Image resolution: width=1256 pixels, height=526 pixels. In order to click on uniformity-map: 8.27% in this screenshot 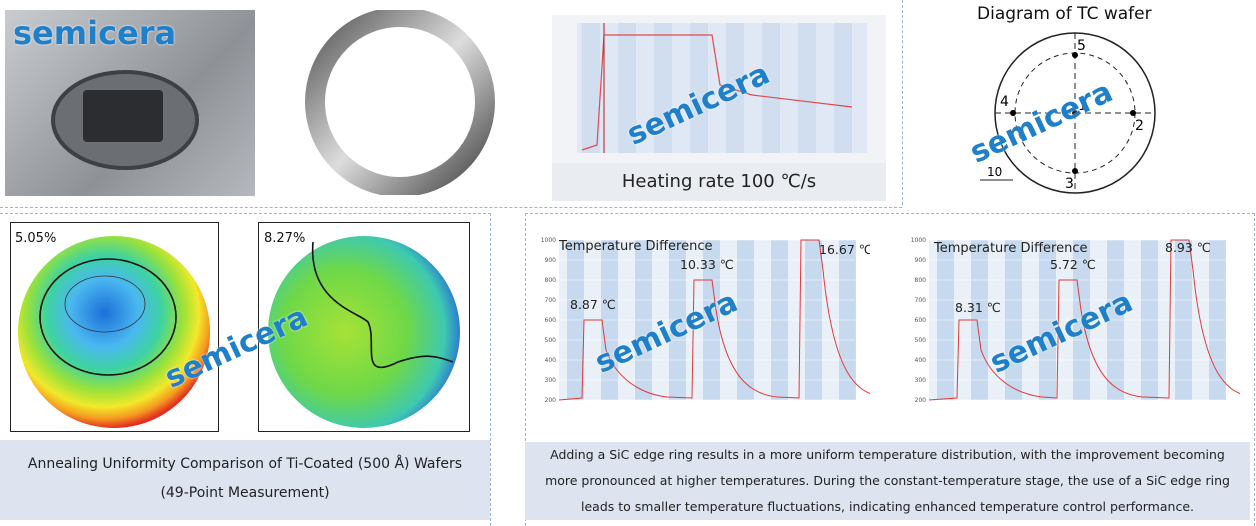, I will do `click(364, 327)`.